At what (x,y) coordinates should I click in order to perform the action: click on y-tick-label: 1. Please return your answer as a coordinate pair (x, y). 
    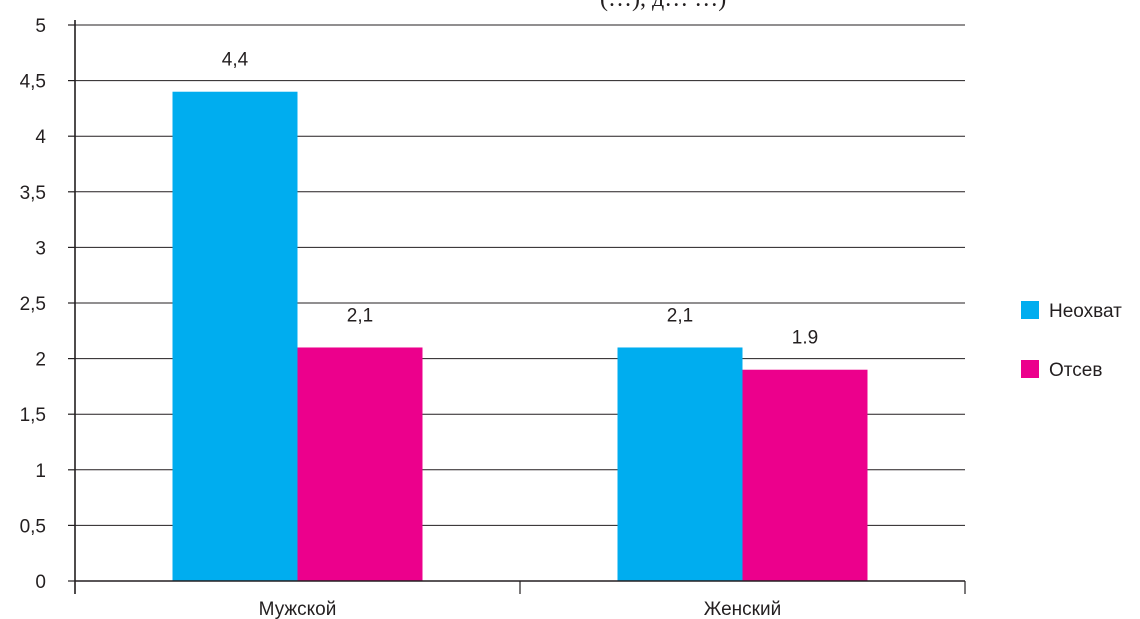
    Looking at the image, I should click on (40, 471).